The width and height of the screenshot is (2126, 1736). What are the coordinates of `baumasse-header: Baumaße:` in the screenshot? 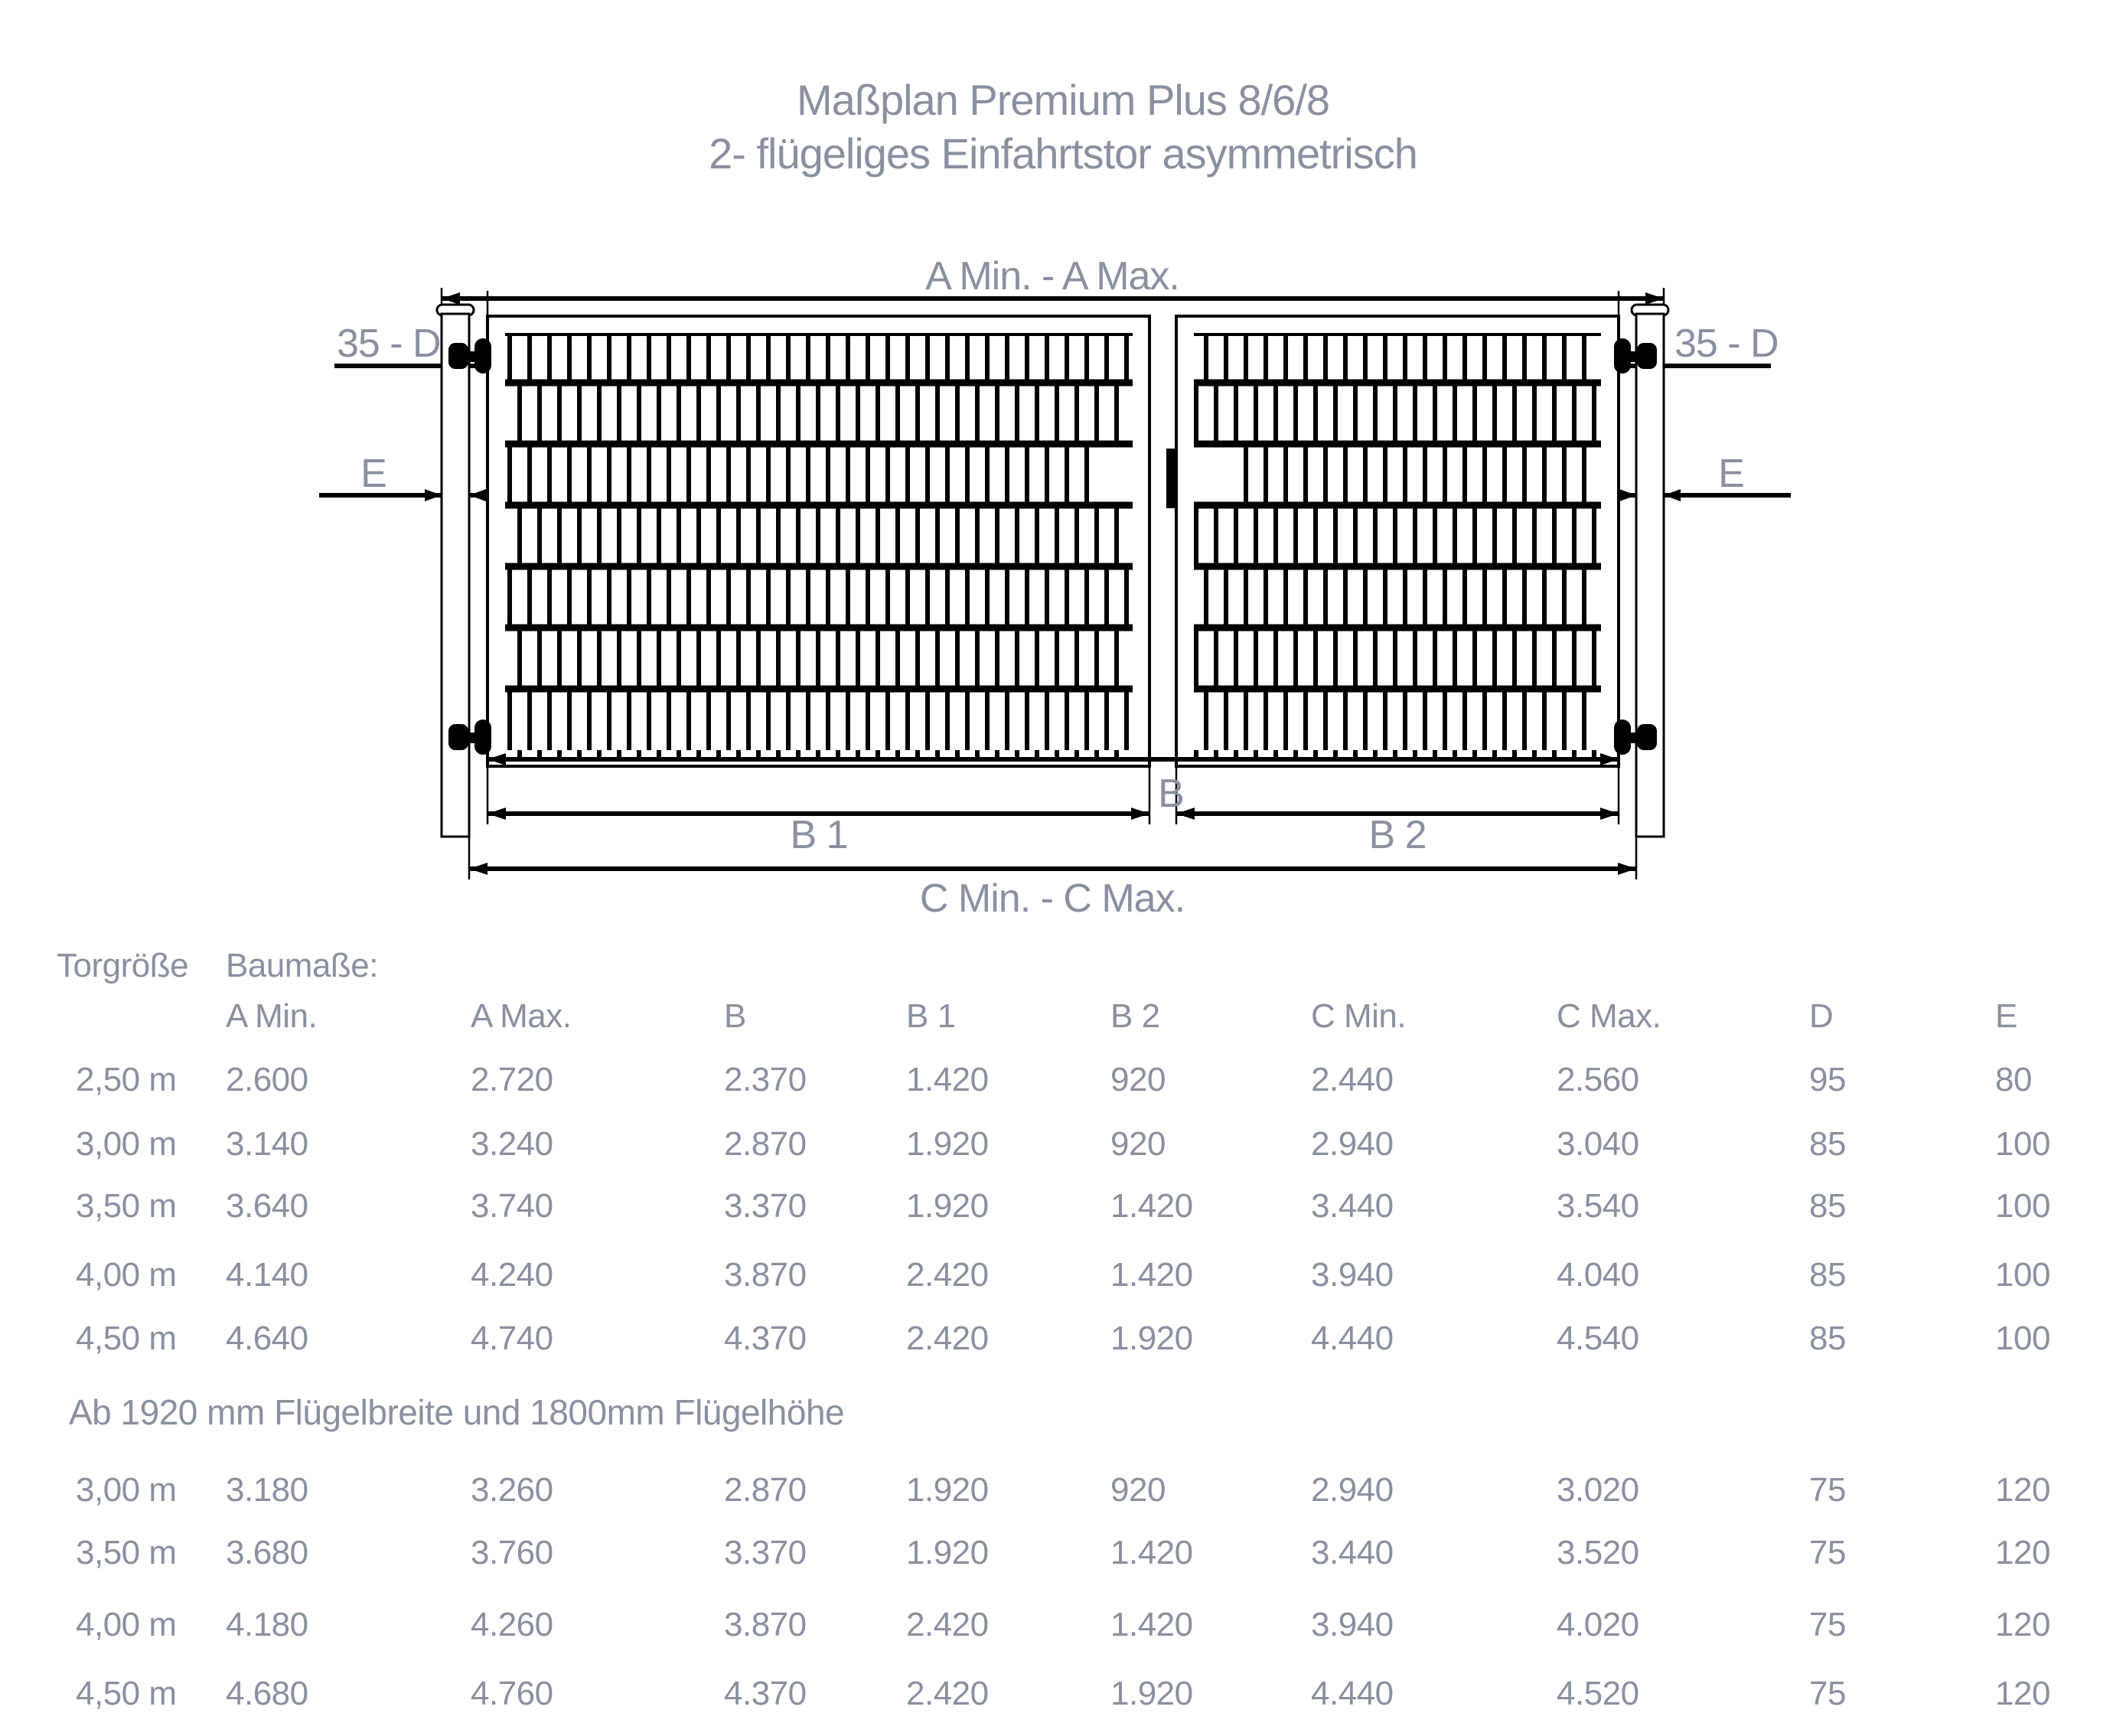 It's located at (302, 965).